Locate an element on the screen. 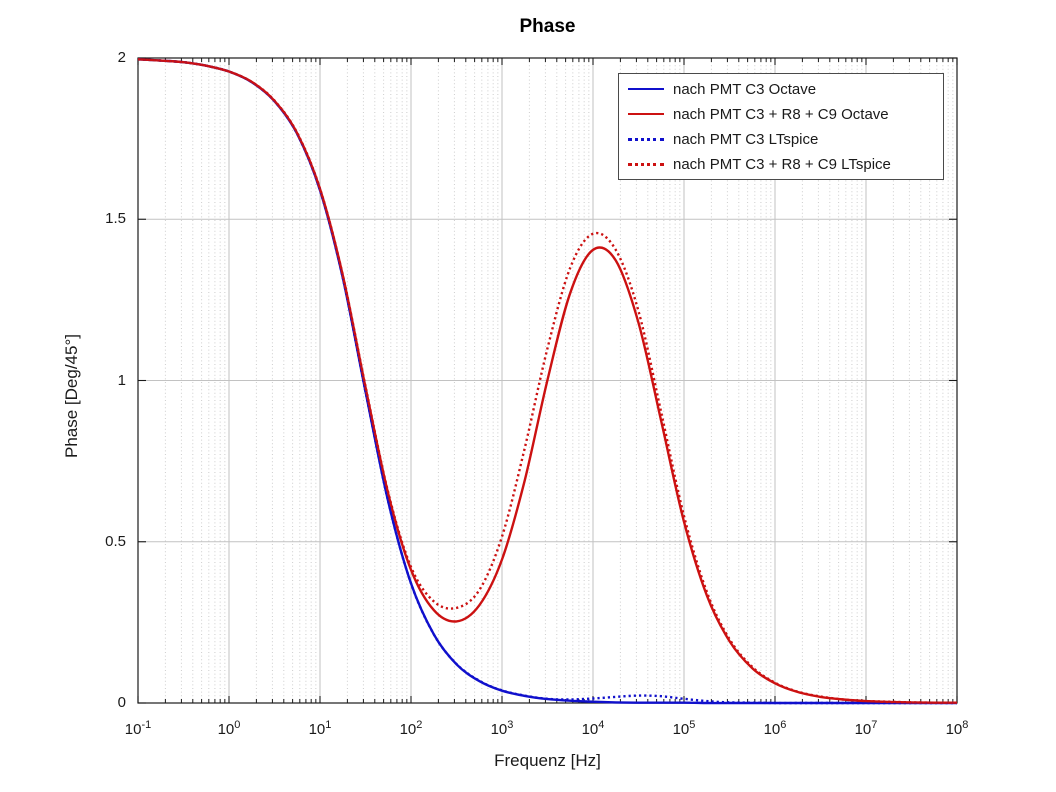 This screenshot has width=1056, height=792. legend-entry: nach PMT C3 LTspice is located at coordinates (781, 139).